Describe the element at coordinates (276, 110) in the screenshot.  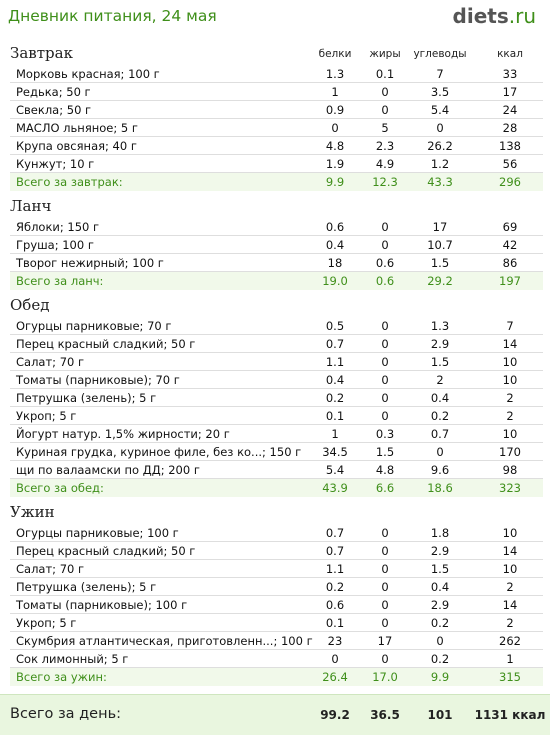
I see `food-row: Свекла; 50 г 0.9 0 5.4 24` at that location.